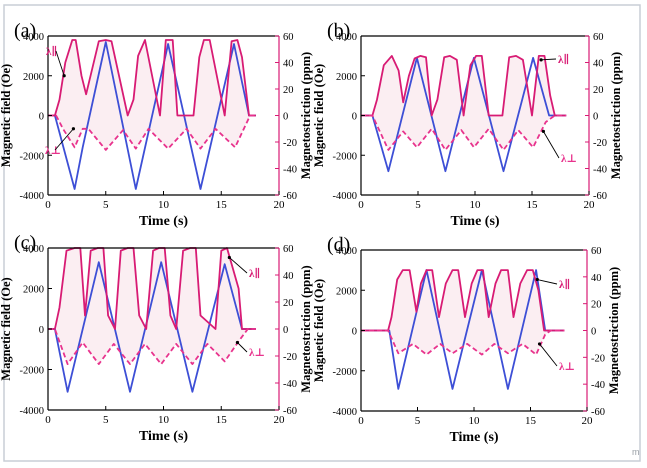 Image resolution: width=647 pixels, height=468 pixels. What do you see at coordinates (636, 452) in the screenshot?
I see `watermark: m` at bounding box center [636, 452].